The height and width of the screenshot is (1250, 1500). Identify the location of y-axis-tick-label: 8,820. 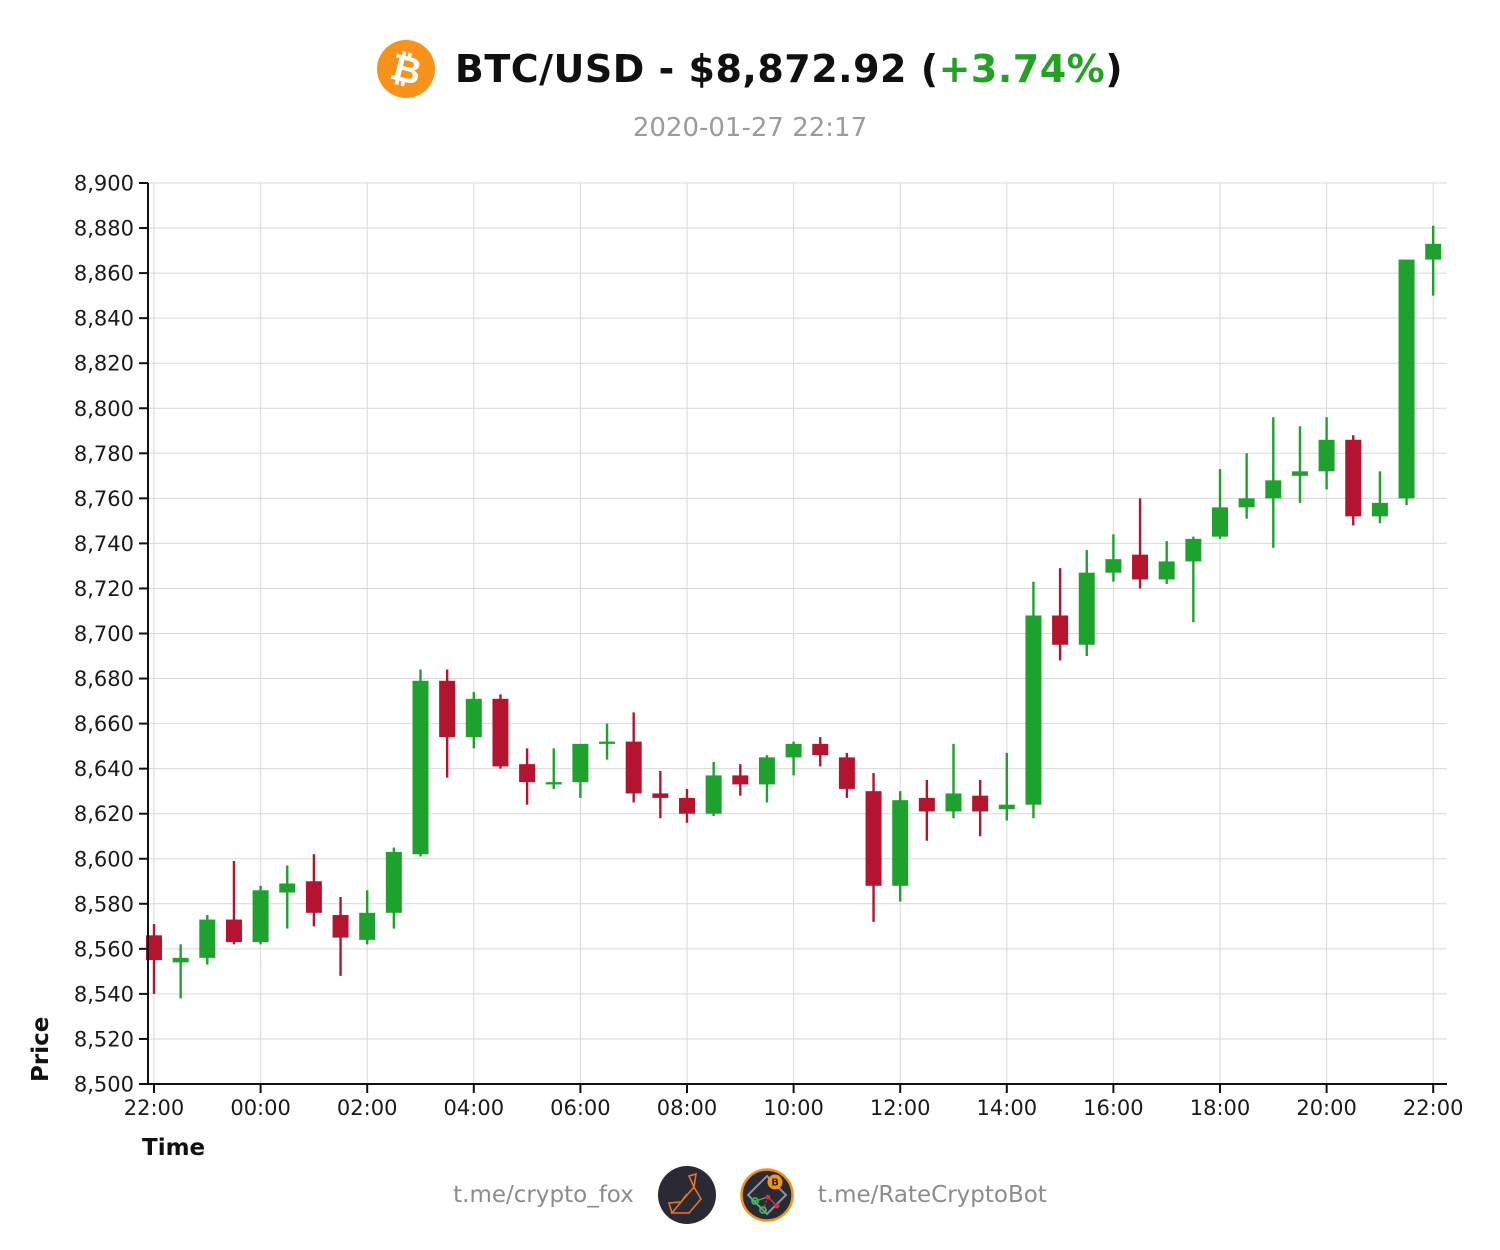
(104, 364).